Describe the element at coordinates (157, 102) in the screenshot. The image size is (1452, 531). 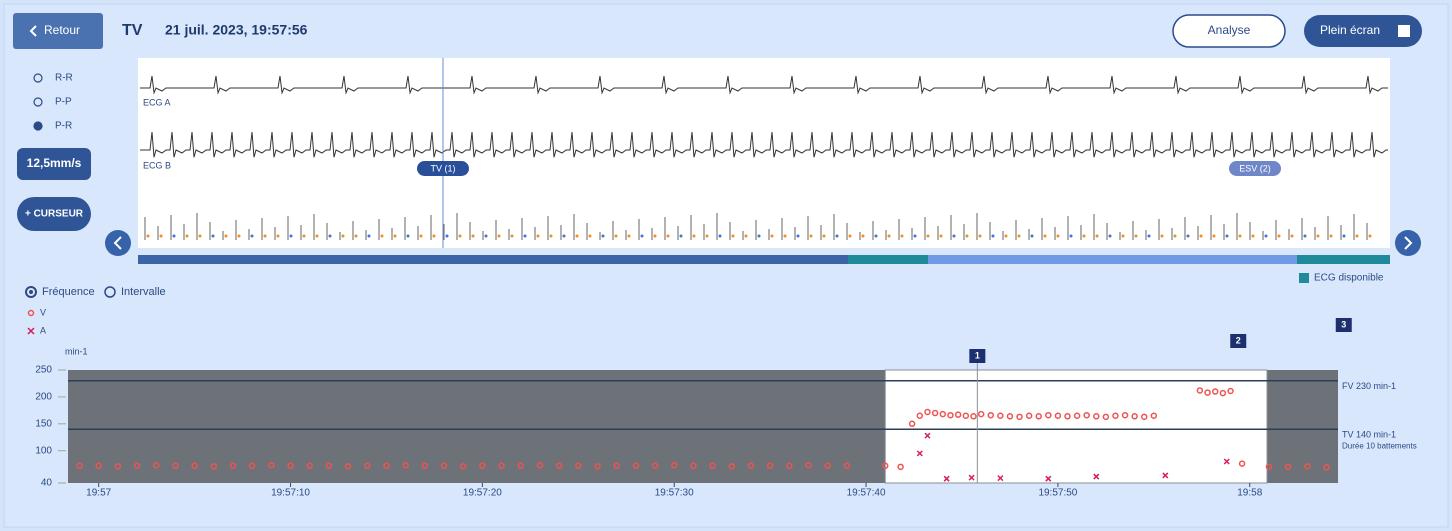
I see `channel-label: ECG A` at that location.